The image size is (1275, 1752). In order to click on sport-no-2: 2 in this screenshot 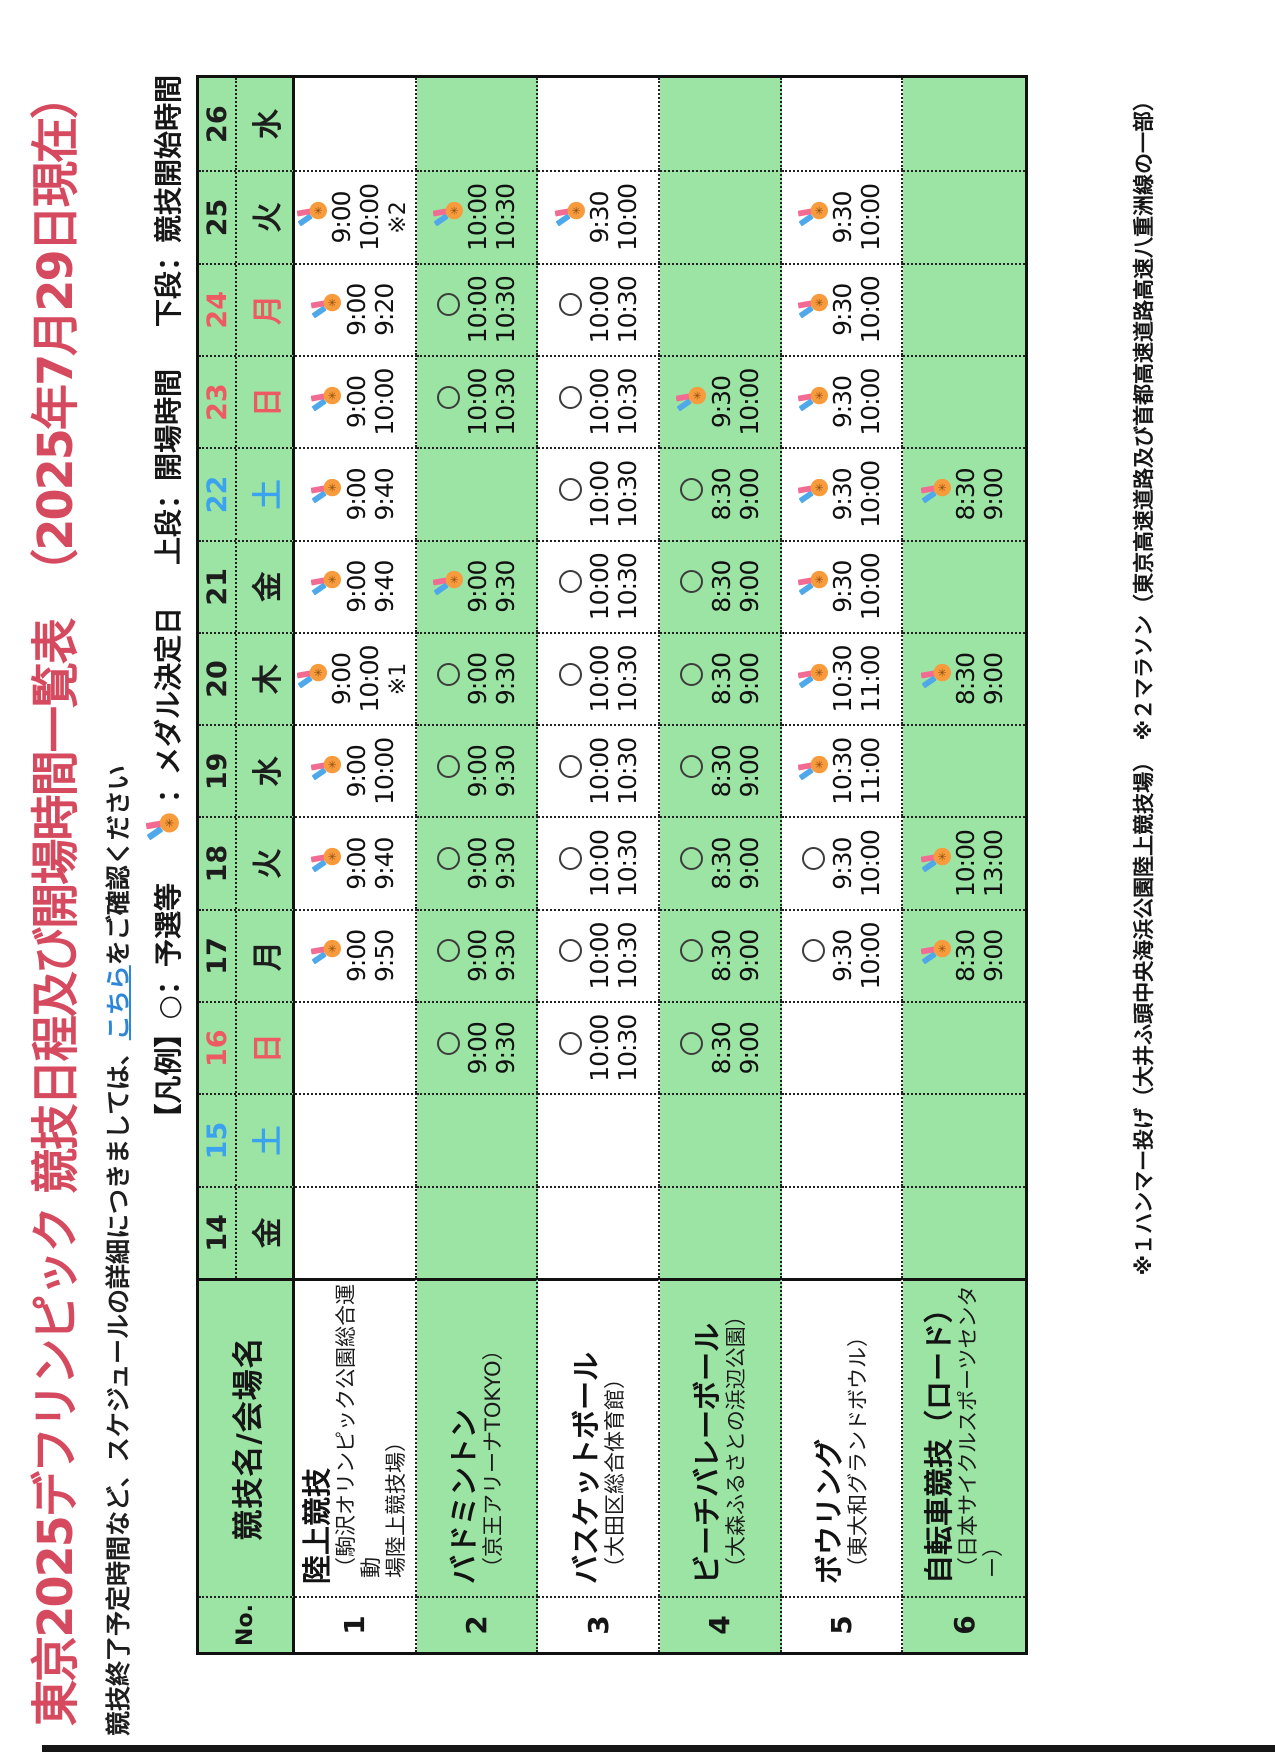, I will do `click(477, 1624)`.